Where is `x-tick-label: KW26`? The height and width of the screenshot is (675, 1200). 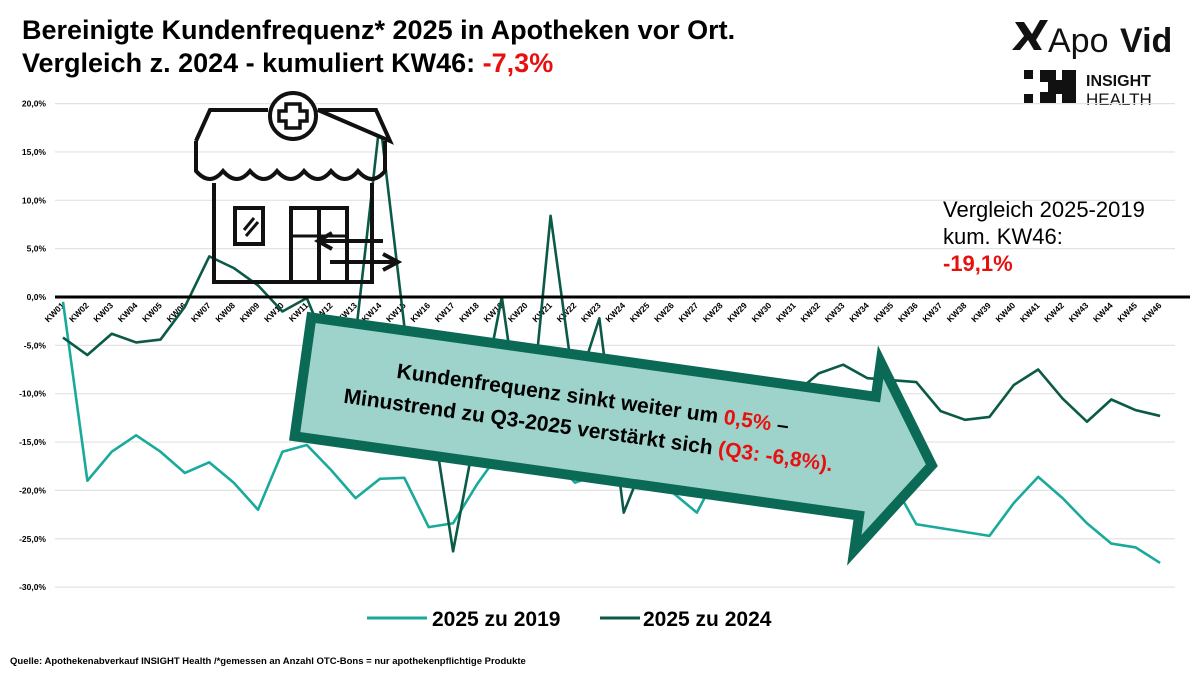 x-tick-label: KW26 is located at coordinates (664, 312).